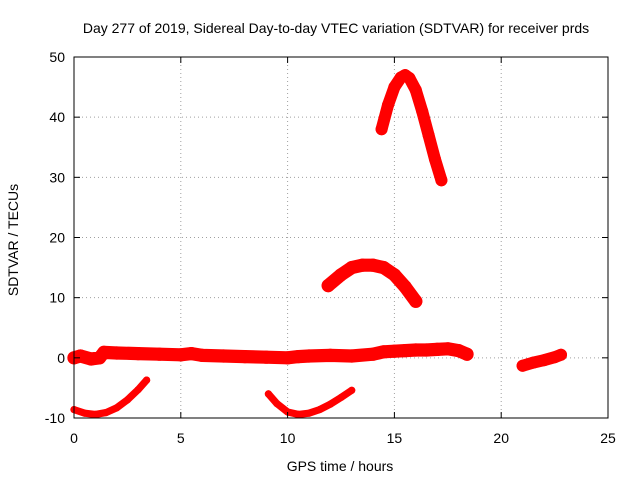 Image resolution: width=640 pixels, height=480 pixels. Describe the element at coordinates (608, 438) in the screenshot. I see `x-tick-label: 25` at that location.